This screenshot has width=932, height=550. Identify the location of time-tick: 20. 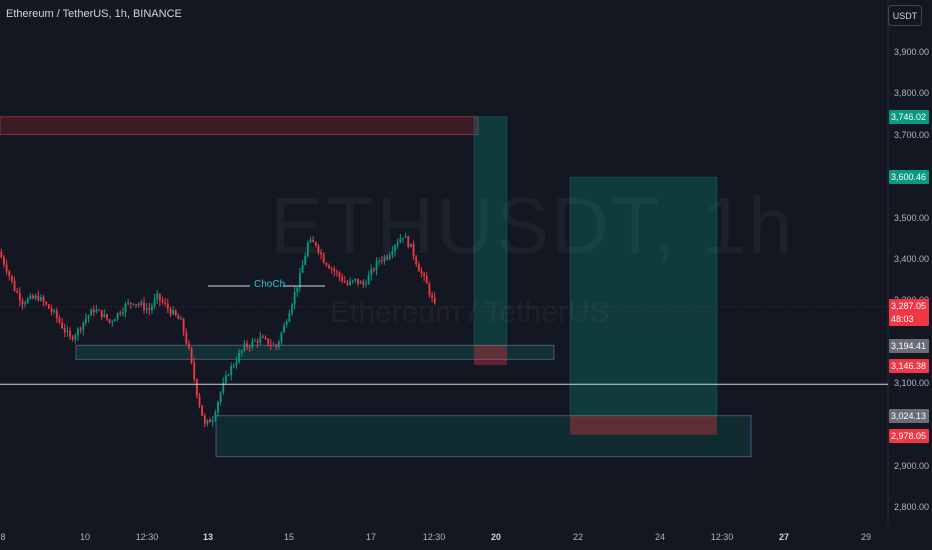
(496, 537).